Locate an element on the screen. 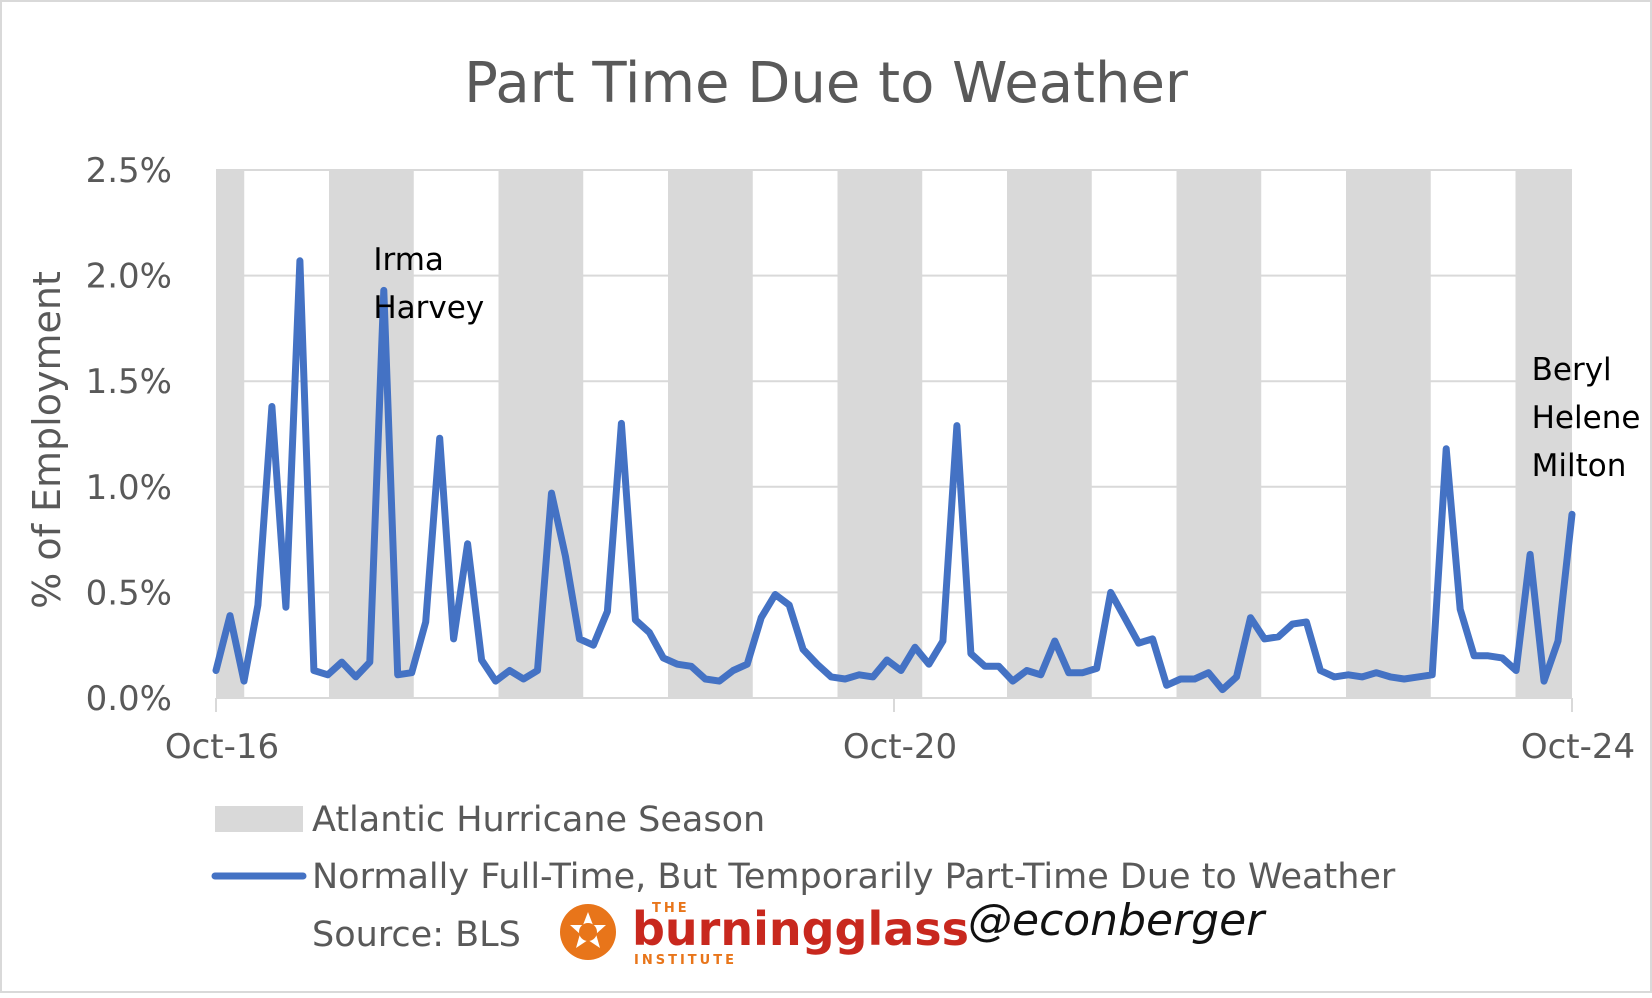 The width and height of the screenshot is (1652, 998). source-note: Source: BLS is located at coordinates (416, 935).